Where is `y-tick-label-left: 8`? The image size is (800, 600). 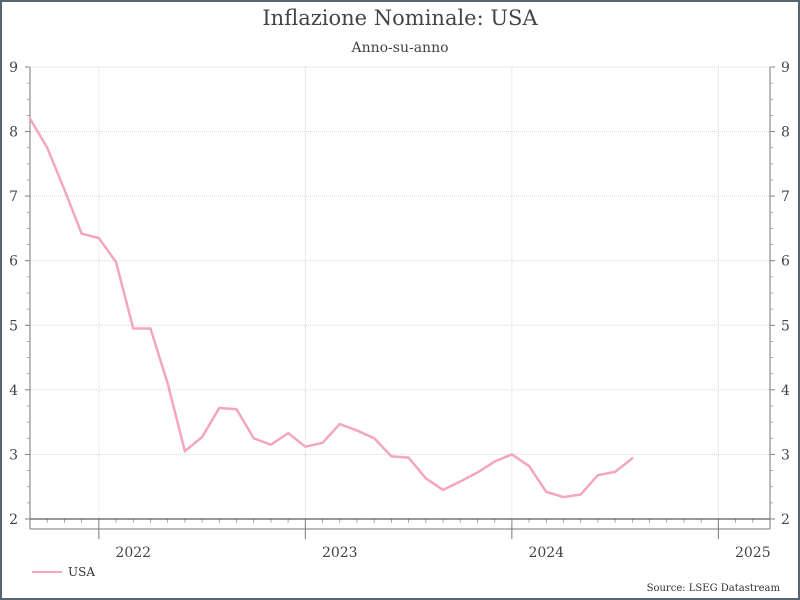 y-tick-label-left: 8 is located at coordinates (13, 133).